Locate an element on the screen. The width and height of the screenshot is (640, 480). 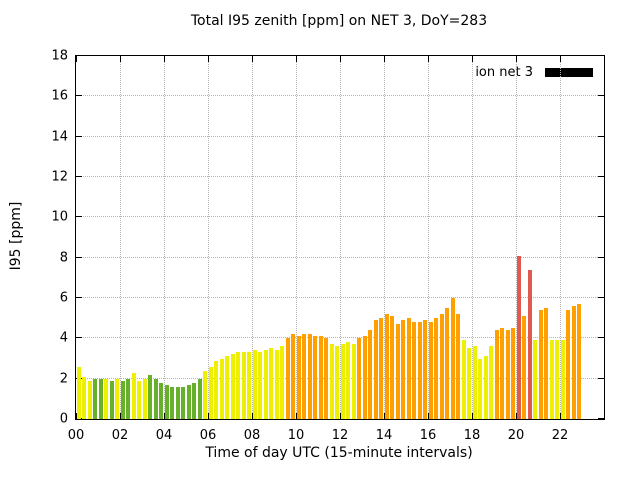
x-tick-label: 14 is located at coordinates (384, 435).